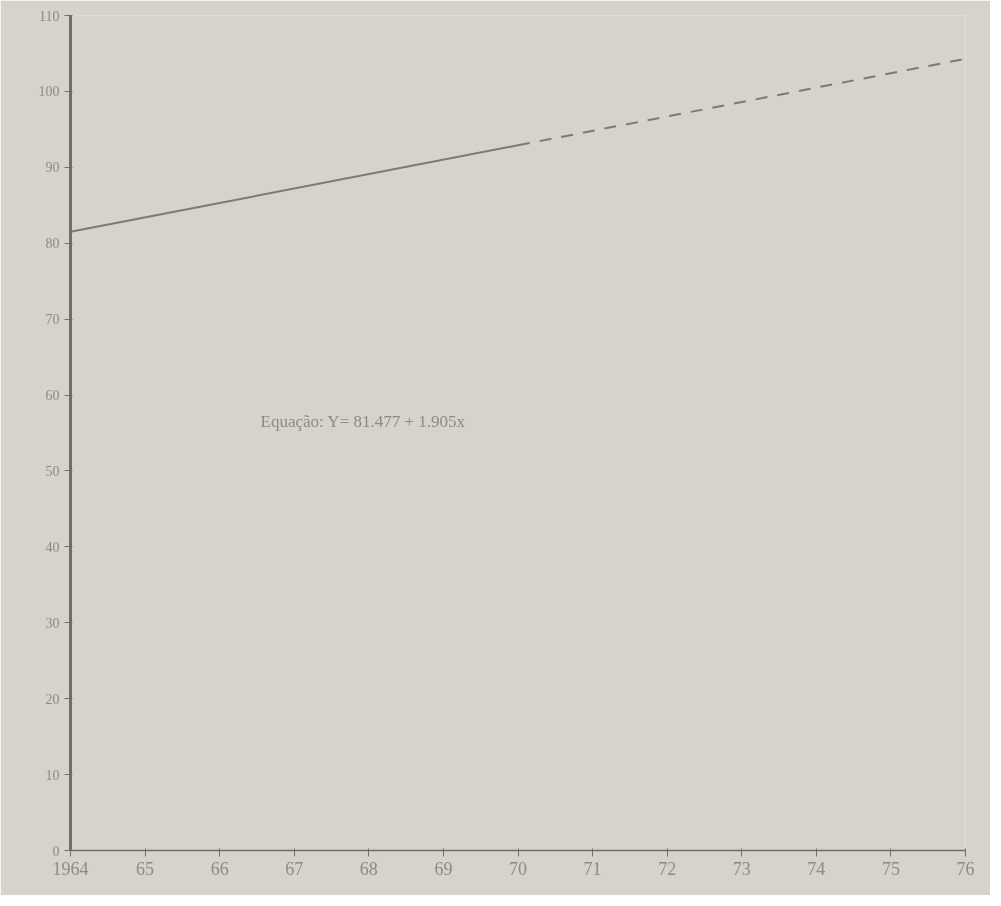  Describe the element at coordinates (294, 868) in the screenshot. I see `x-tick-label: 67` at that location.